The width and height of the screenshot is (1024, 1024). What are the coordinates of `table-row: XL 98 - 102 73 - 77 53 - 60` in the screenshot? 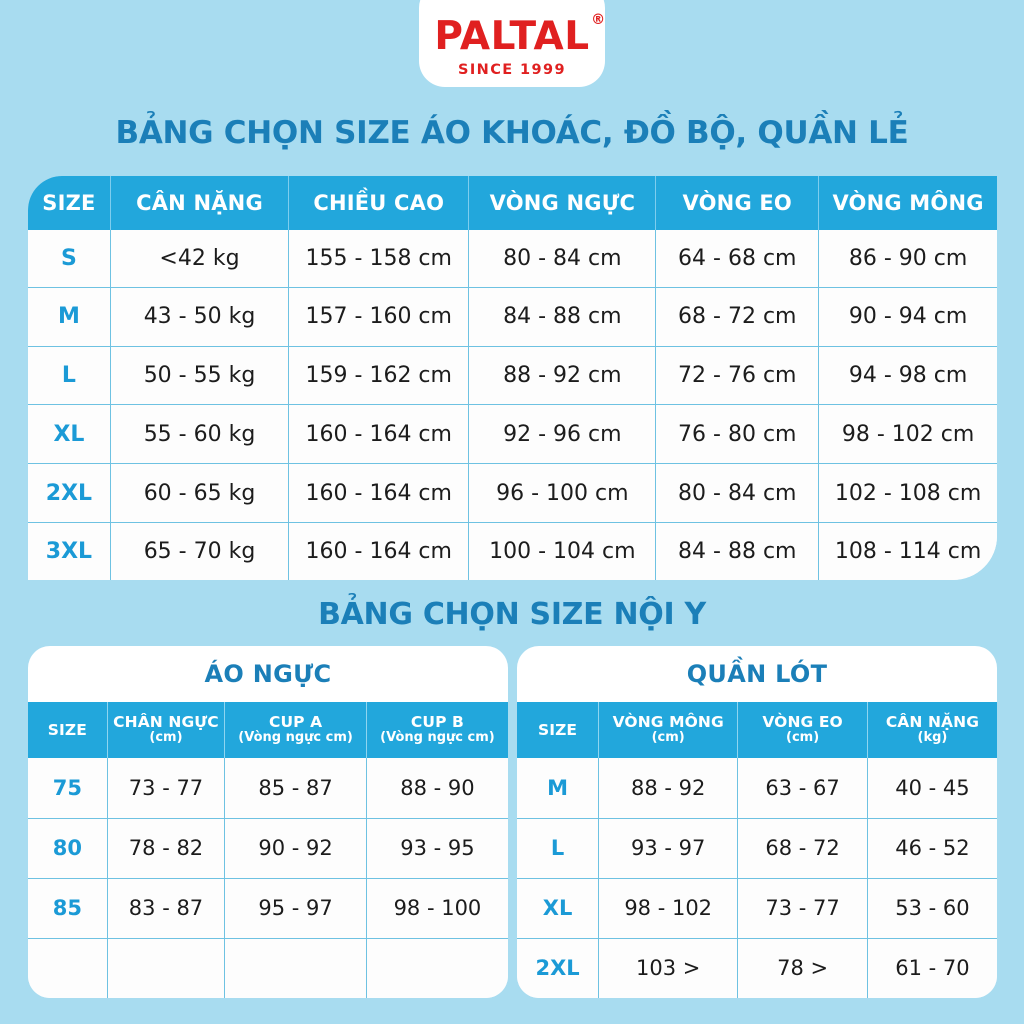 It's located at (757, 908).